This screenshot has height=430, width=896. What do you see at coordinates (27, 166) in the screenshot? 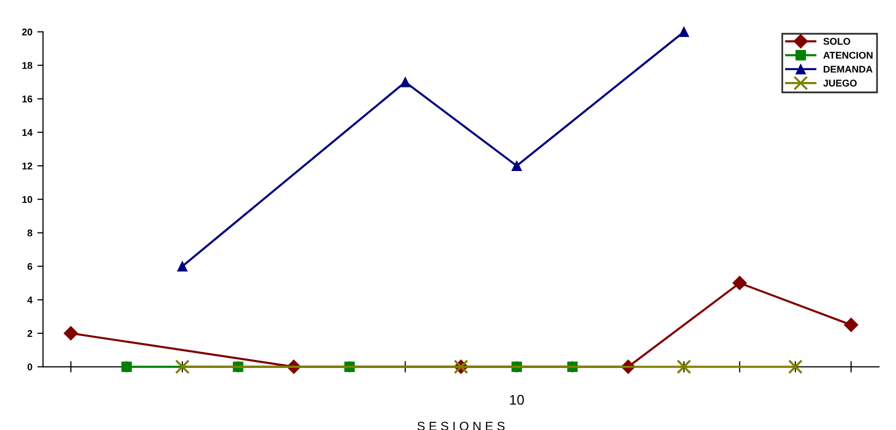
I see `y-tick-label: 12` at bounding box center [27, 166].